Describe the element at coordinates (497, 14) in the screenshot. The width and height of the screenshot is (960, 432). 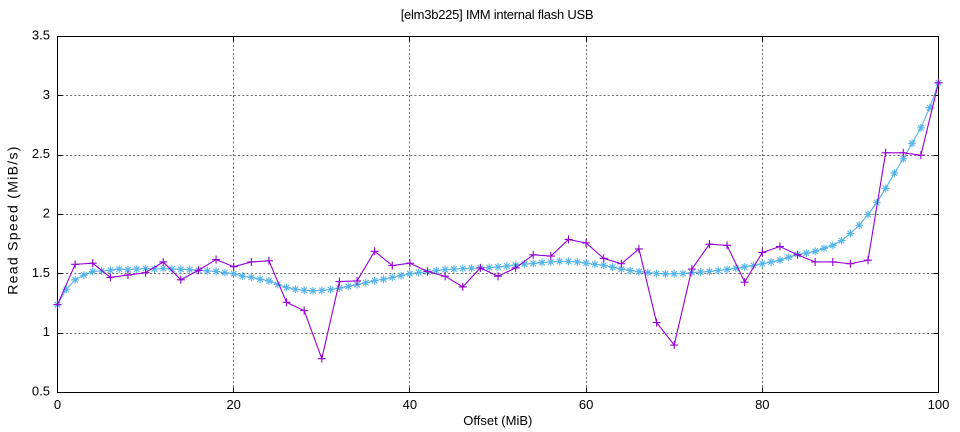
I see `svg-text:[elm3b225] IMM internal flash: [elm3b225] IMM internal flash USB` at that location.